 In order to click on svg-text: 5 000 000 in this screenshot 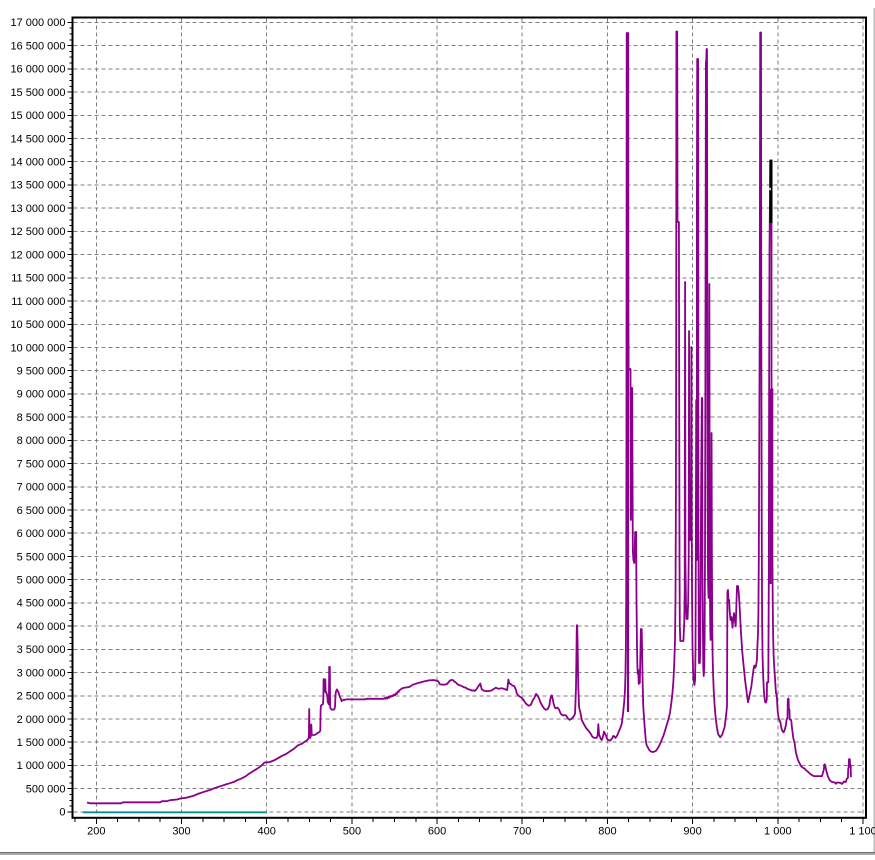, I will do `click(41, 581)`.